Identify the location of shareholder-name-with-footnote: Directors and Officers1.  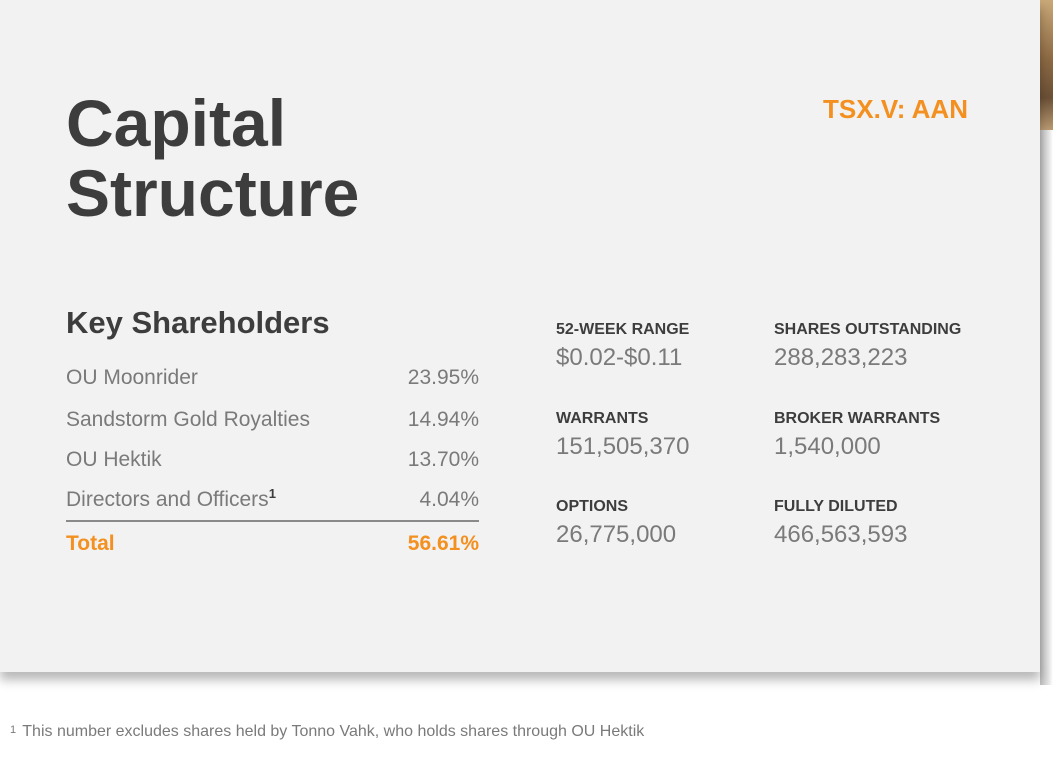
(171, 499).